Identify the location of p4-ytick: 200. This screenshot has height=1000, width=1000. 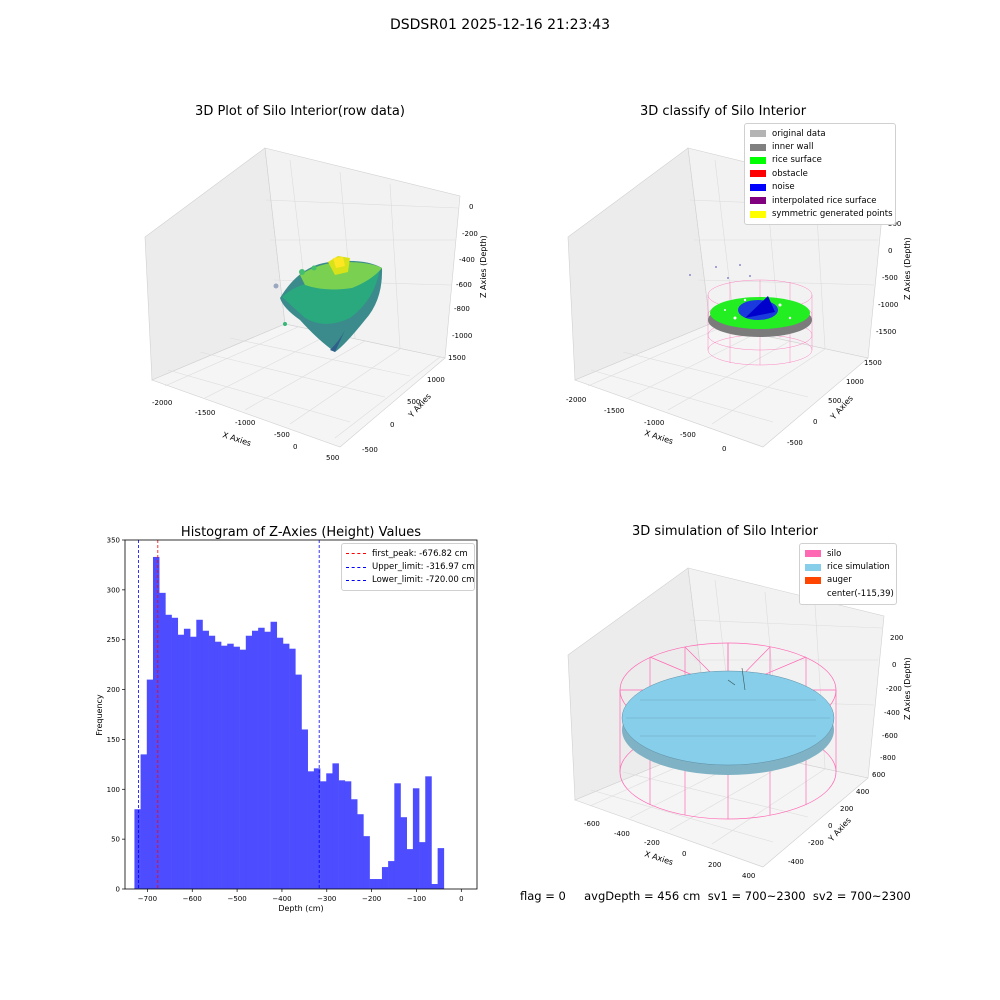
(846, 809).